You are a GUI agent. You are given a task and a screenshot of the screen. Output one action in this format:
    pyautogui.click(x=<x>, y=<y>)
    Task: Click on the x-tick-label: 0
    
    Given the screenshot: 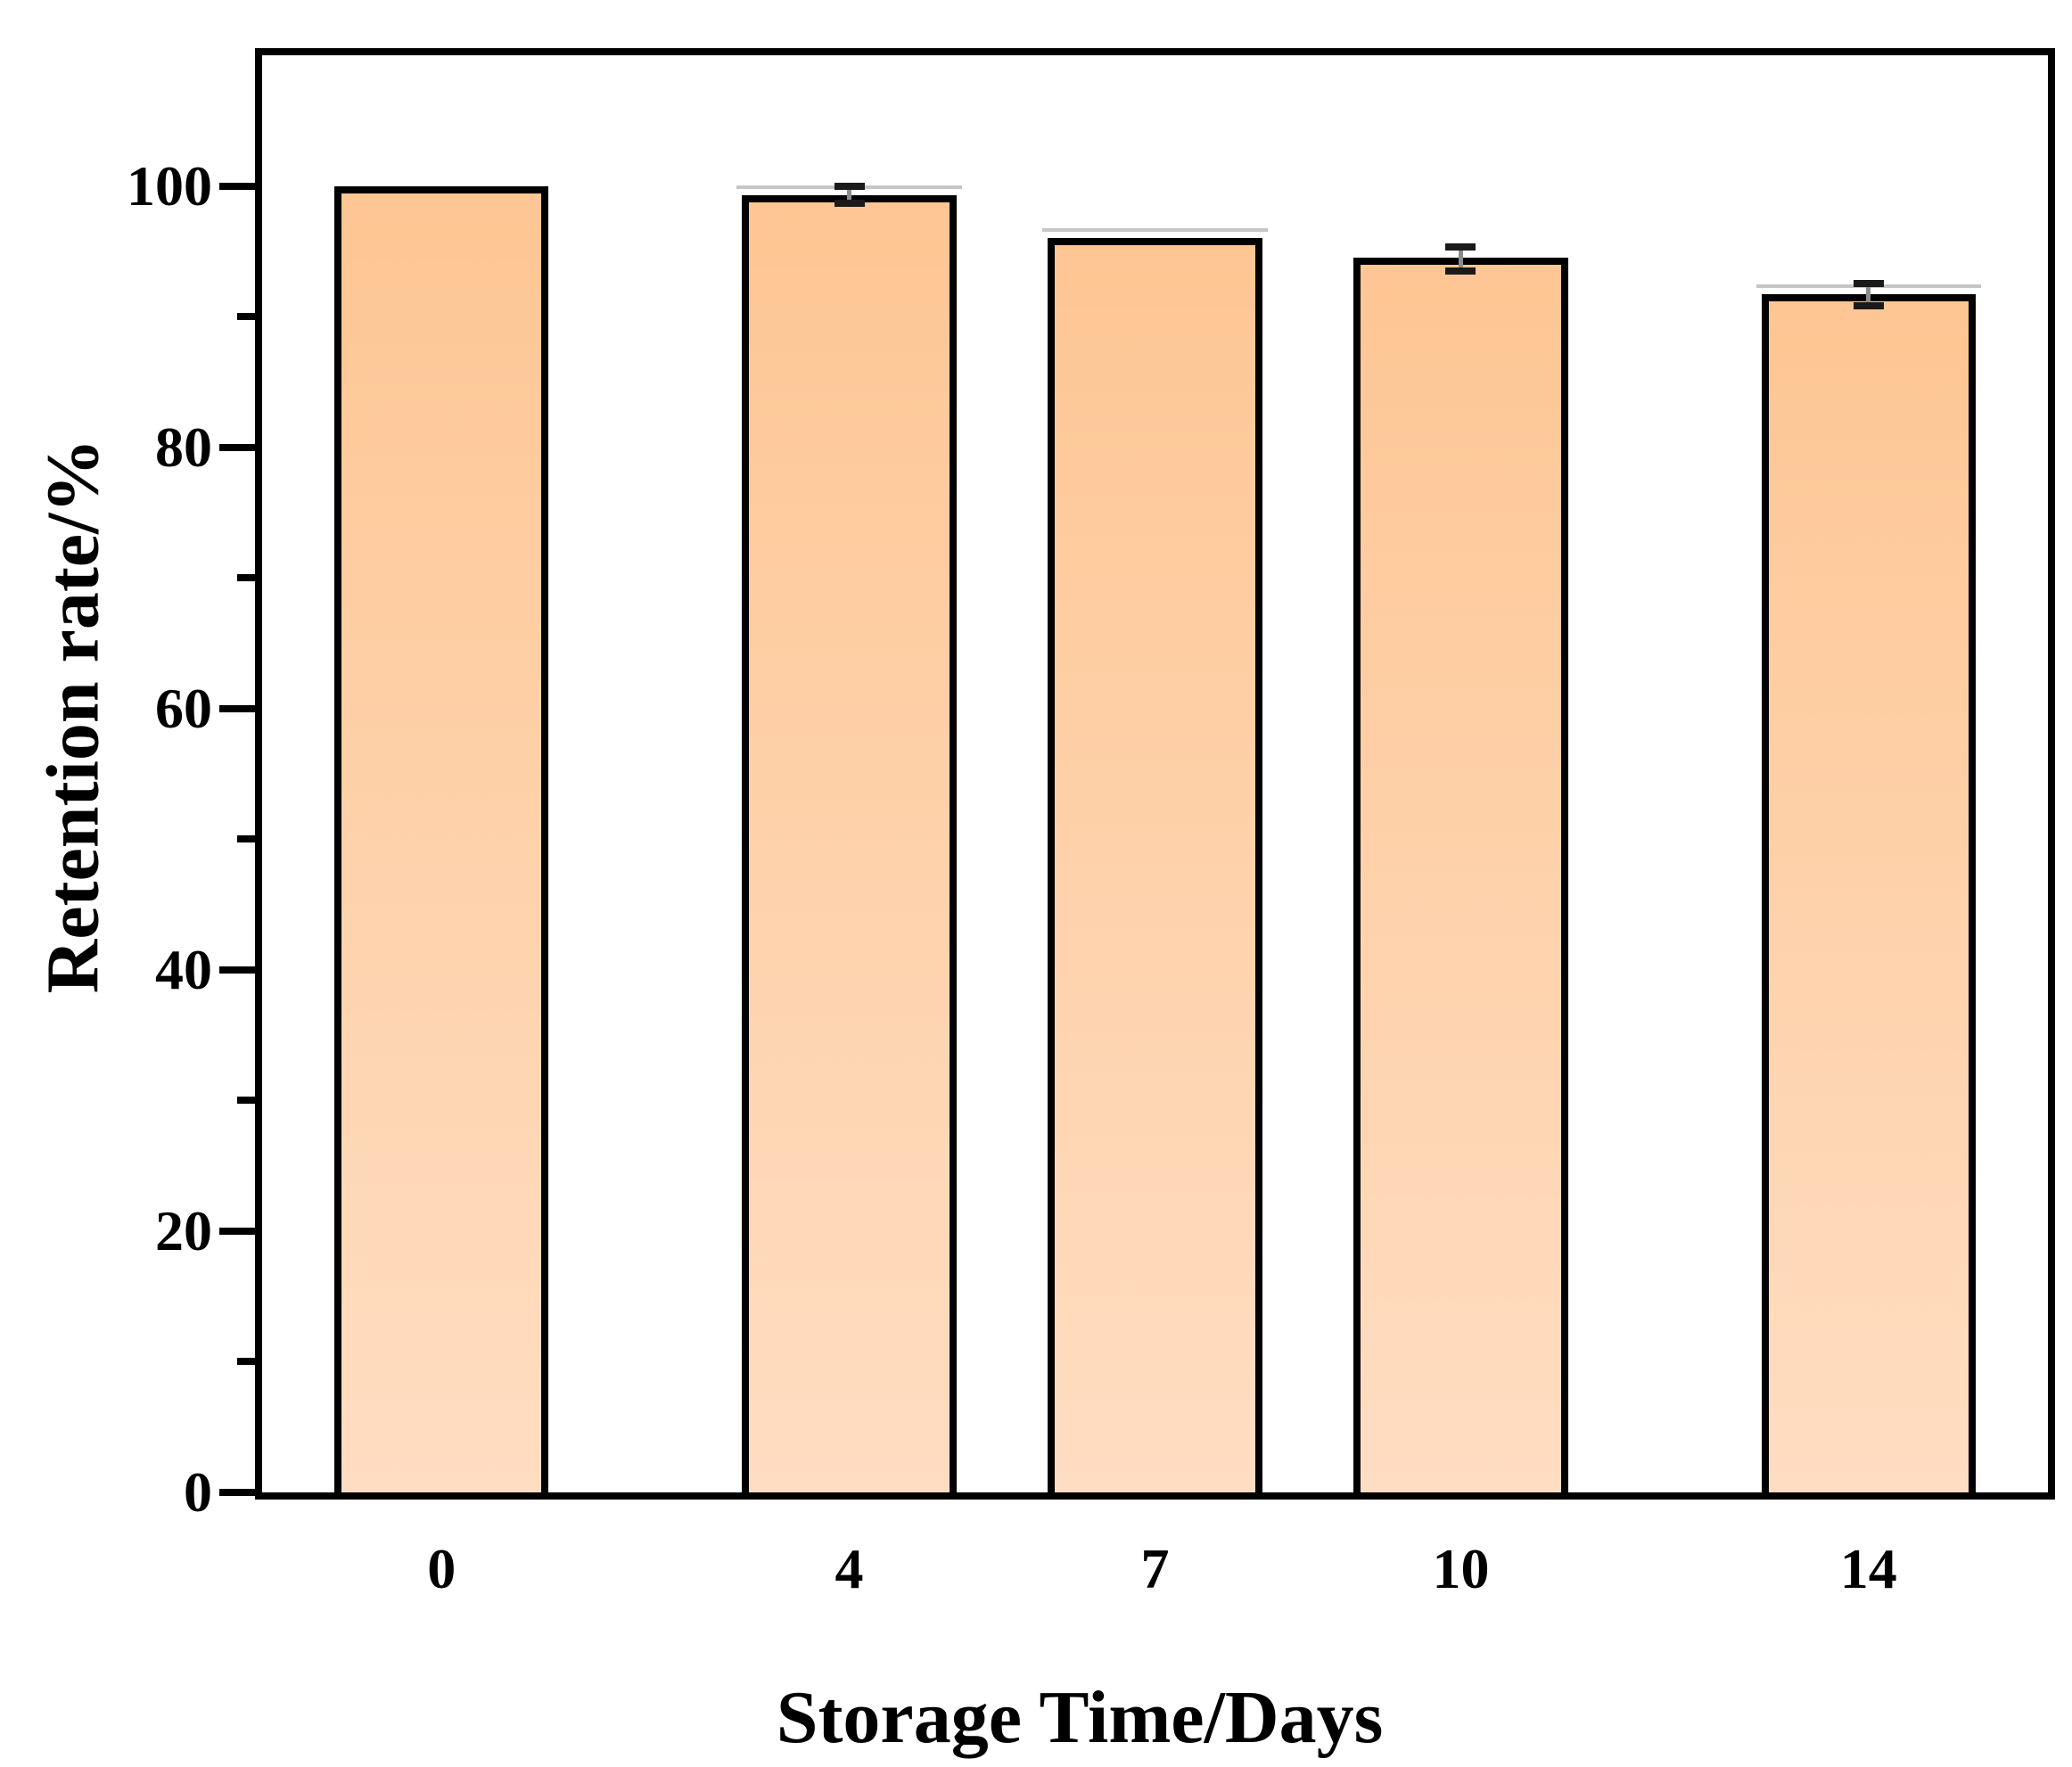 What is the action you would take?
    pyautogui.click(x=442, y=1568)
    